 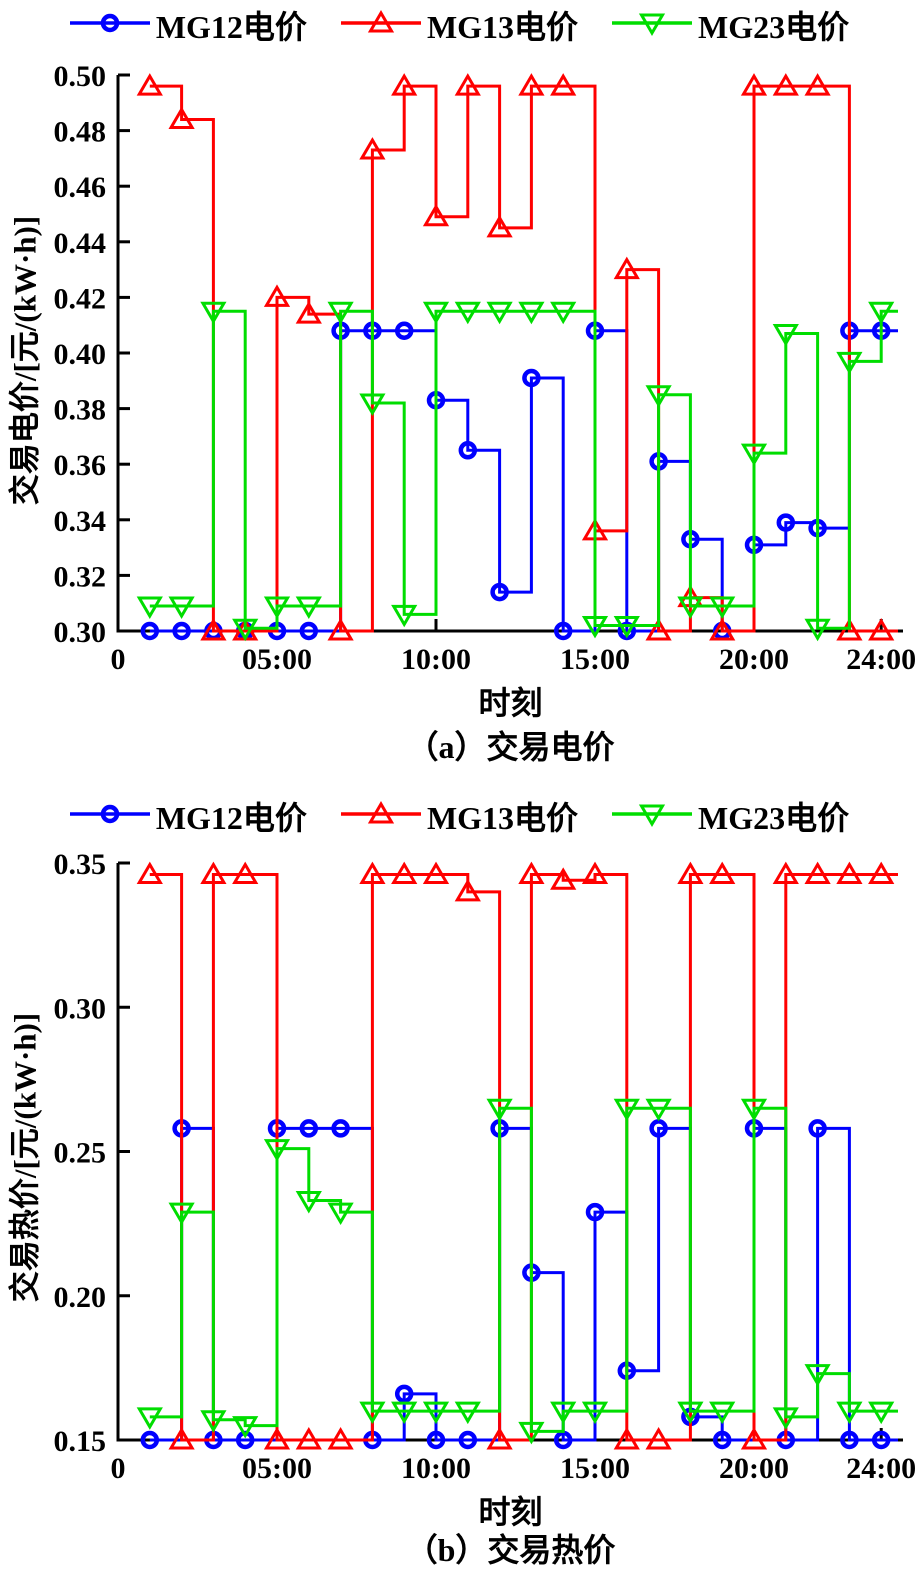 I want to click on x-tick-label: 0, so click(x=118, y=659).